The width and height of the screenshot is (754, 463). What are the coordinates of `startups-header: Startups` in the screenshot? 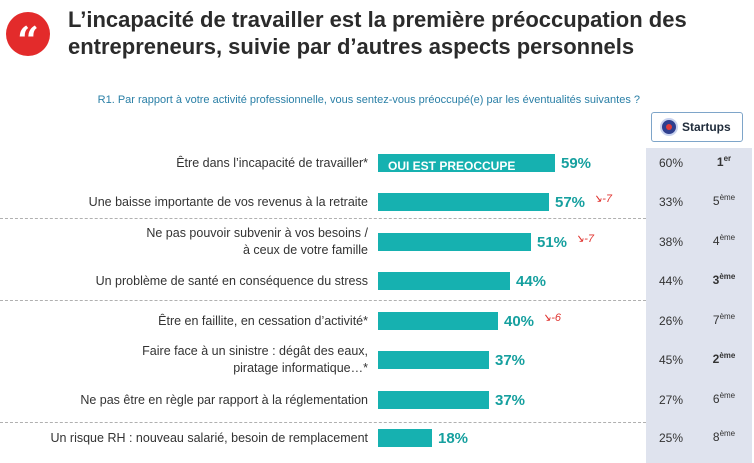 It's located at (697, 127).